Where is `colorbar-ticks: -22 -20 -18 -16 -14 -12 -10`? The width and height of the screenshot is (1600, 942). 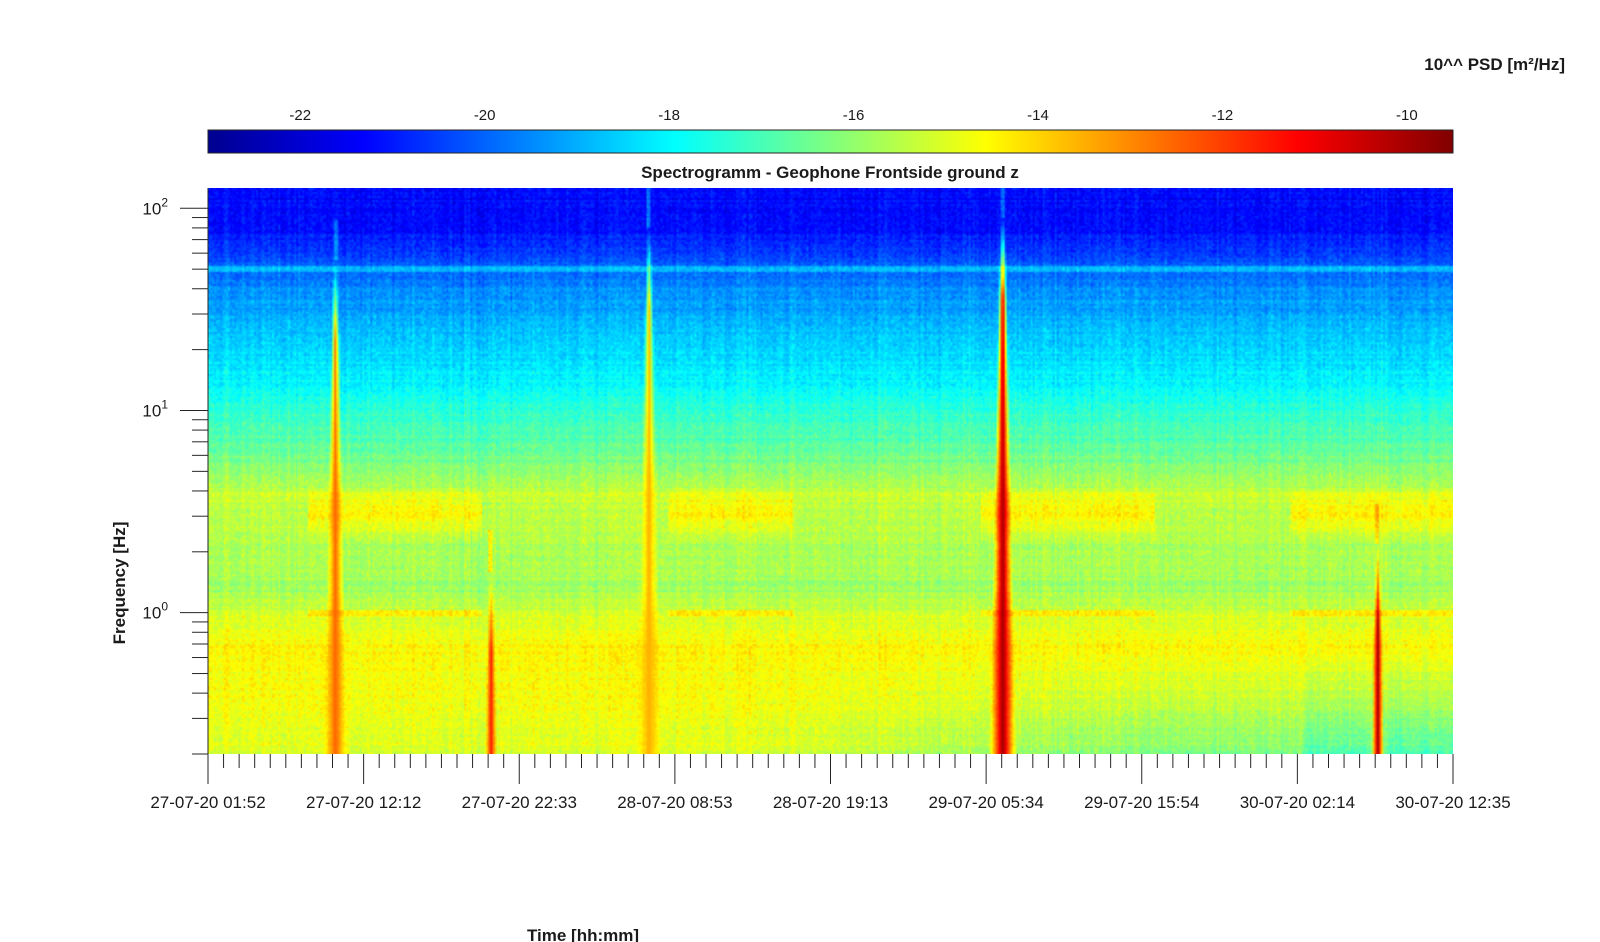
colorbar-ticks: -22 -20 -18 -16 -14 -12 -10 is located at coordinates (853, 121).